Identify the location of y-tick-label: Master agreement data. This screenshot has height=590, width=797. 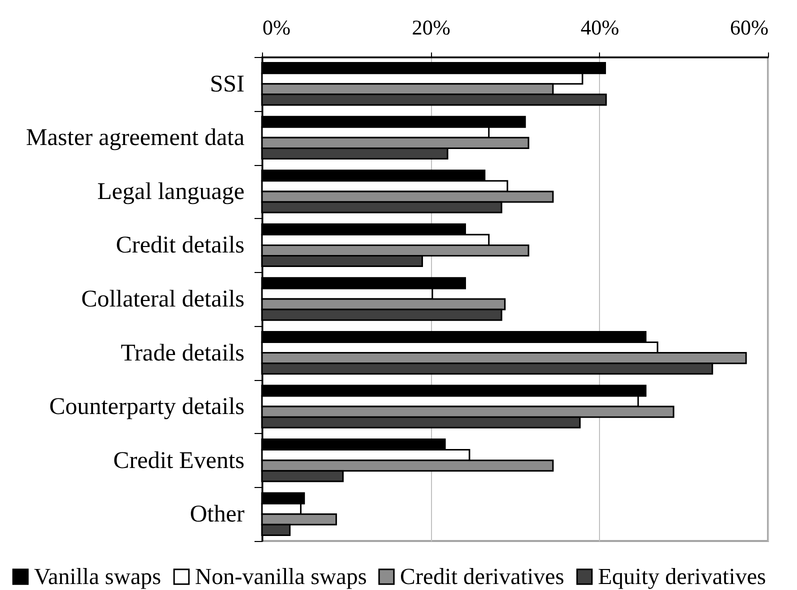
(135, 138).